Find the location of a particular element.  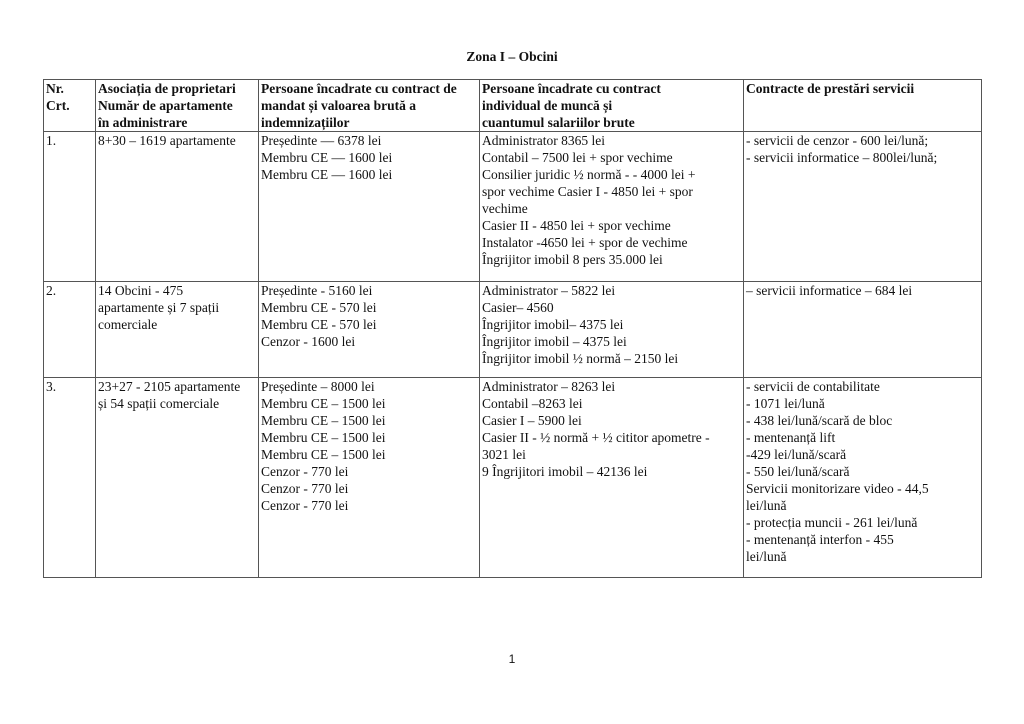

header-line: în administrare is located at coordinates (143, 122).